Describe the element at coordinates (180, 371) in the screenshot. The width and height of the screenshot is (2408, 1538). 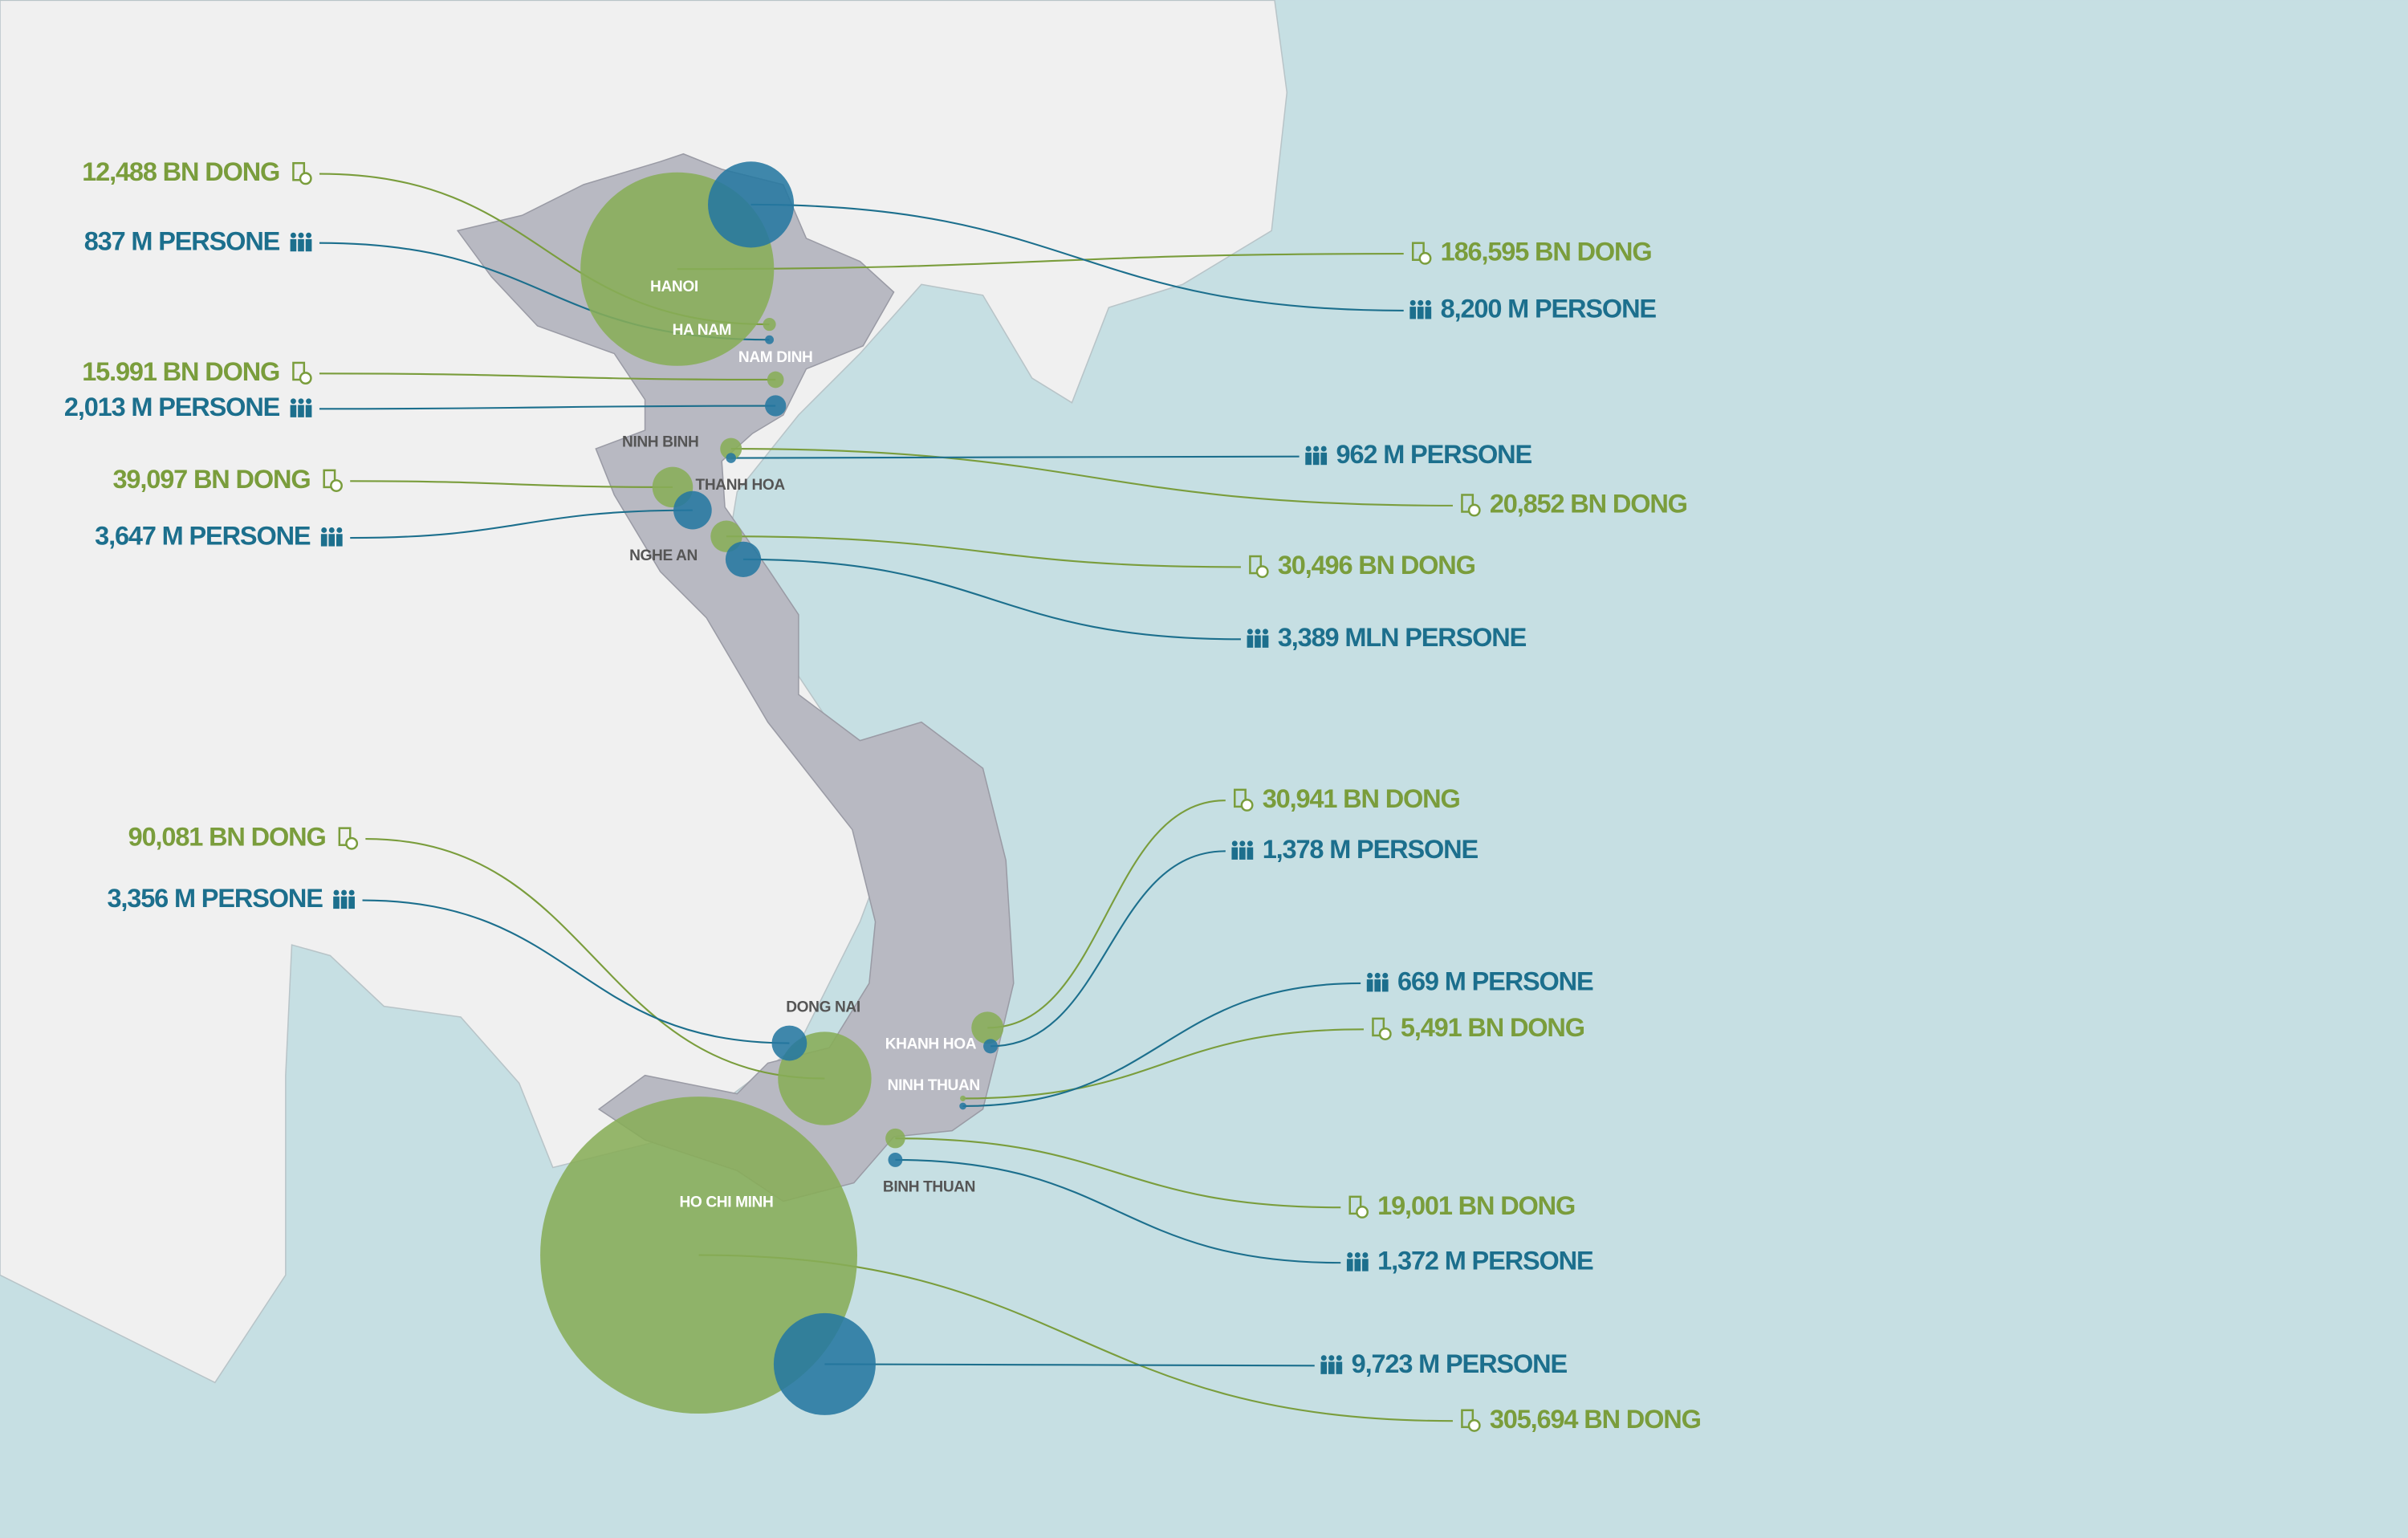
I see `gdp-label: 15.991 BN DONG` at that location.